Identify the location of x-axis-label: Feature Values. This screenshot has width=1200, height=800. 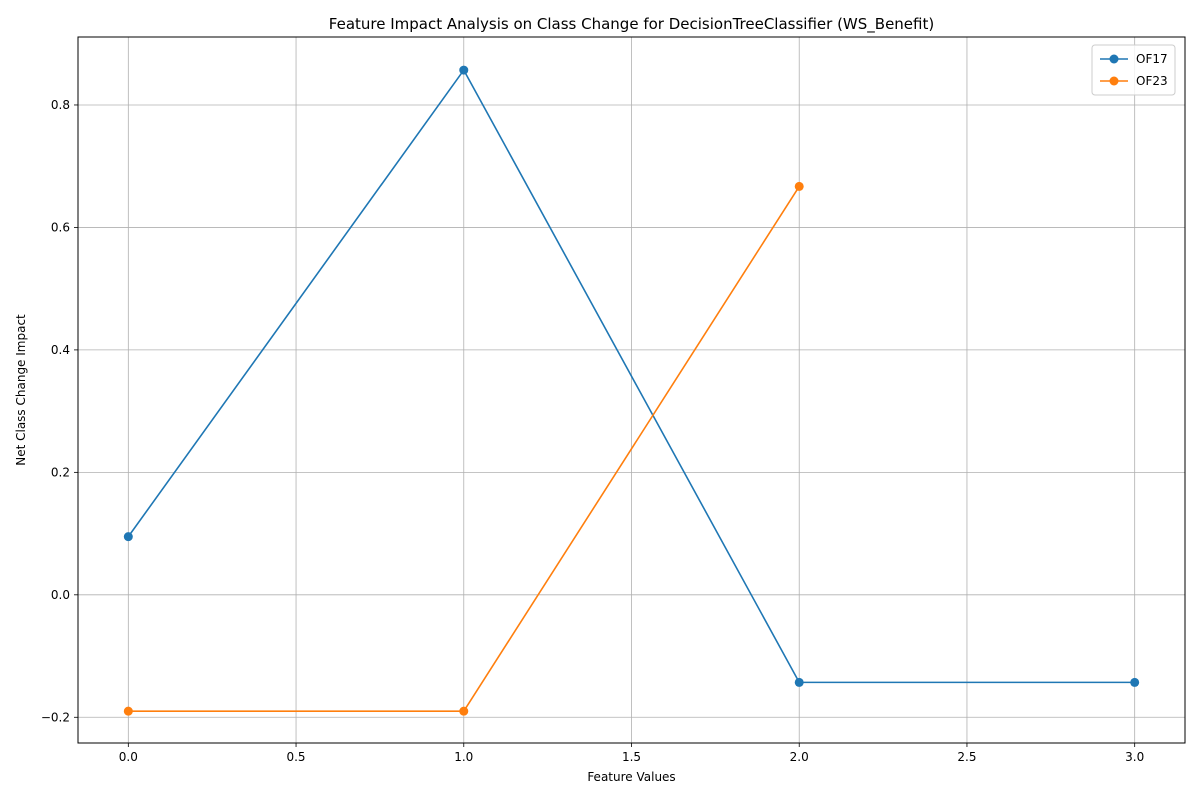
(631, 777).